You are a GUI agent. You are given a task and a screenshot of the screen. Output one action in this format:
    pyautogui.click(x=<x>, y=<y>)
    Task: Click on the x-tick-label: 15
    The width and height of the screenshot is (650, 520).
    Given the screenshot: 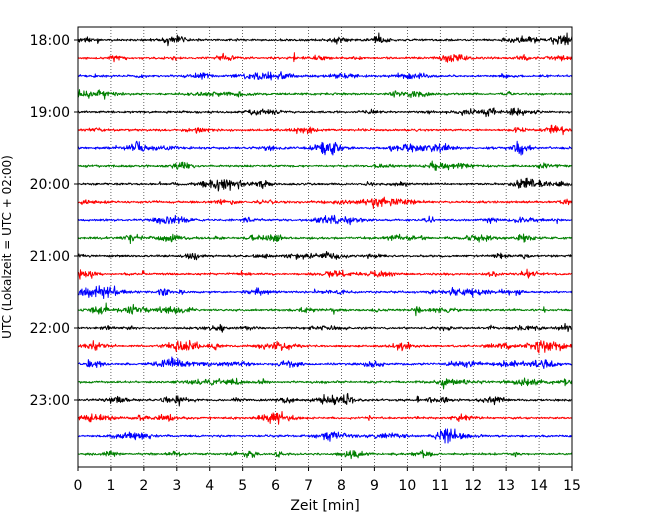 What is the action you would take?
    pyautogui.click(x=572, y=486)
    